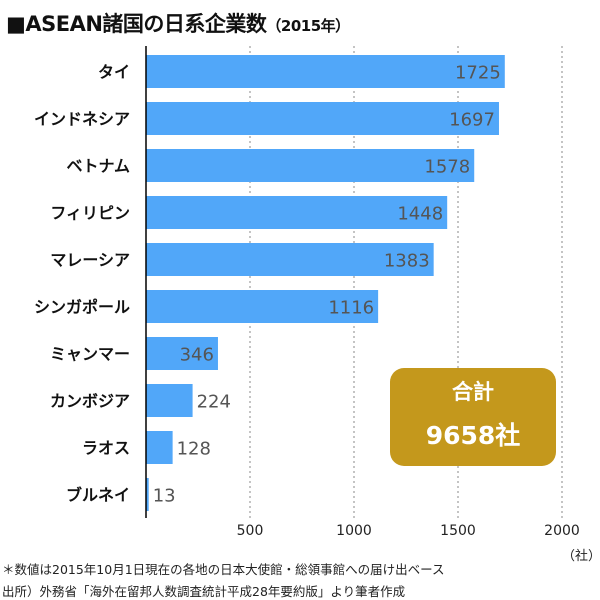  What do you see at coordinates (90, 260) in the screenshot?
I see `category-label: マレーシア` at bounding box center [90, 260].